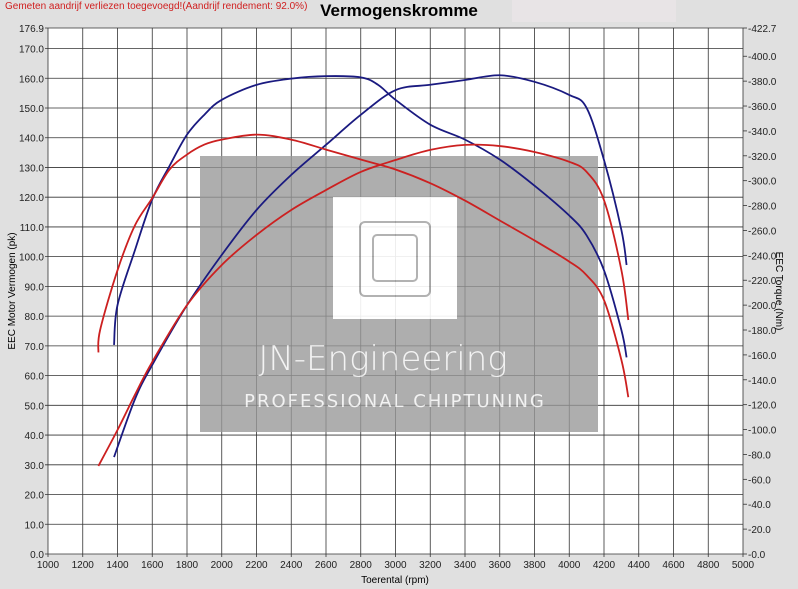 Image resolution: width=798 pixels, height=589 pixels. I want to click on y2-axis-label: EEC Torque (Nm), so click(778, 291).